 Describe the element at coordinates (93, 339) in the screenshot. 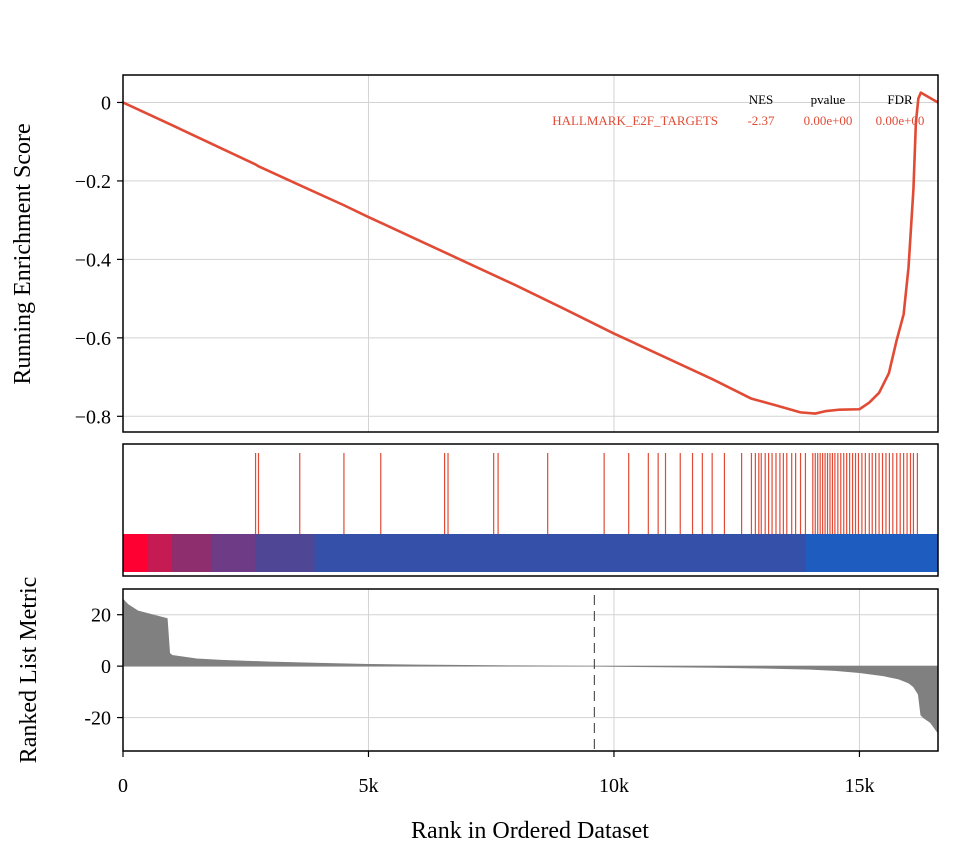

I see `es-ytick-label-3: −0.6` at that location.